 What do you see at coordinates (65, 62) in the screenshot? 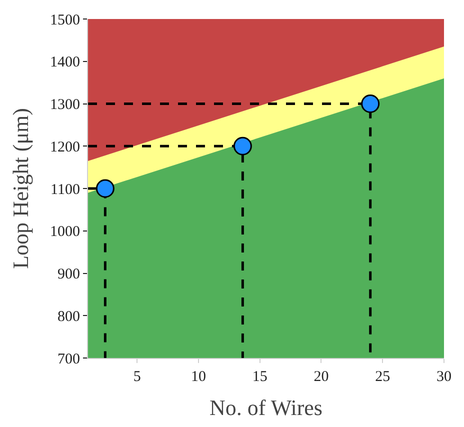
I see `y-tick-label: 1400` at bounding box center [65, 62].